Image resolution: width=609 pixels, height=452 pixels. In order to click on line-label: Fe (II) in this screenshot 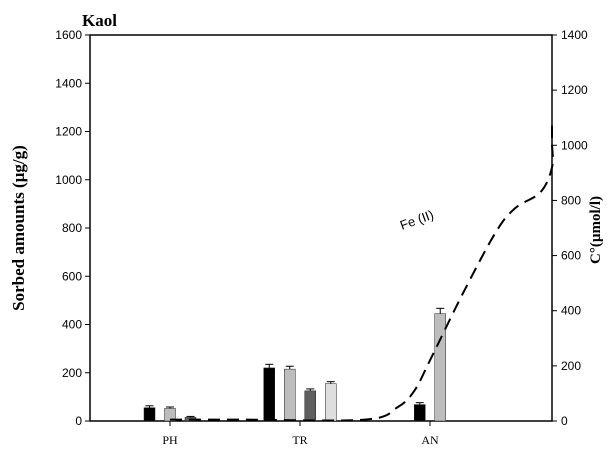, I will do `click(417, 220)`.